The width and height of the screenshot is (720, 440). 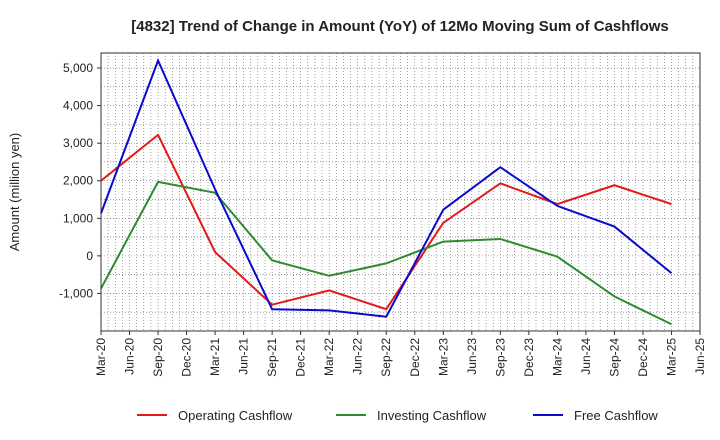 What do you see at coordinates (671, 357) in the screenshot?
I see `x-tick-label: Mar-25` at bounding box center [671, 357].